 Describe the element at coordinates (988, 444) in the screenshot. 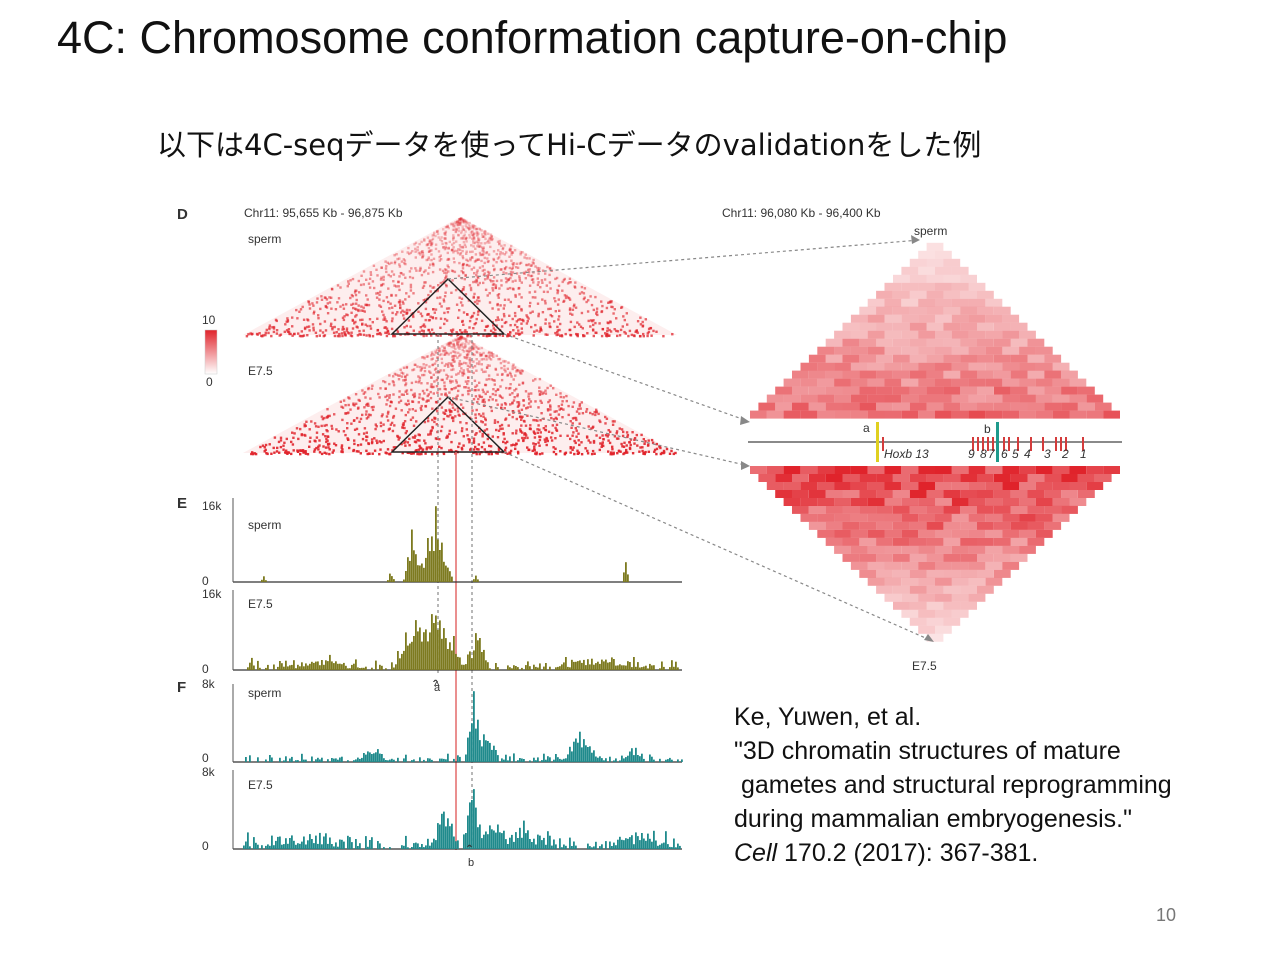

I see `hox-gene-bar` at that location.